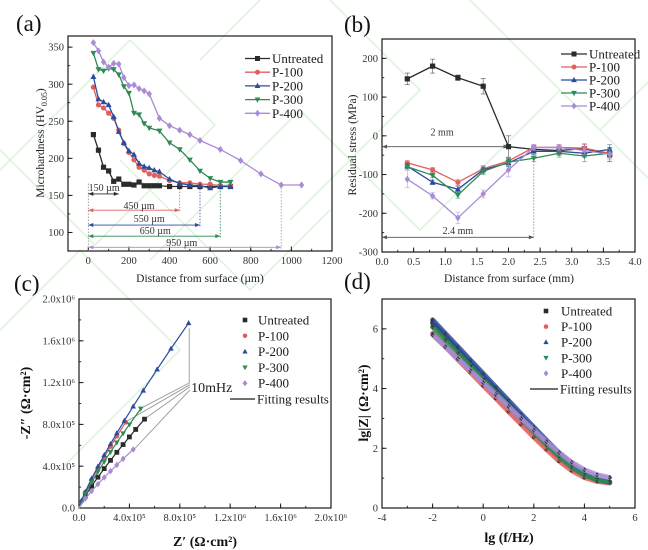 The width and height of the screenshot is (648, 550). I want to click on legend-item: P-400, so click(590, 106).